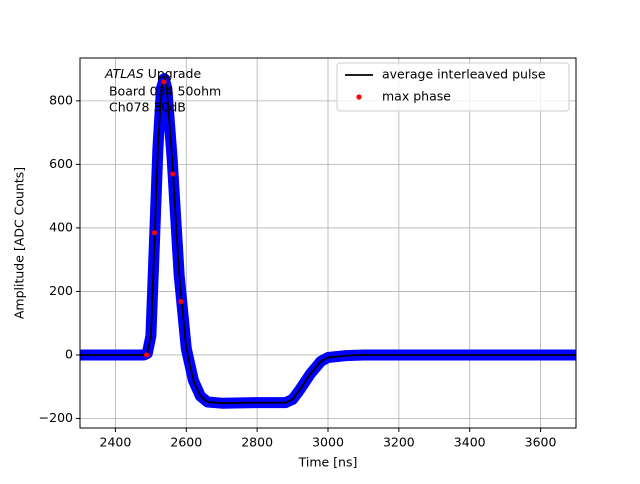  I want to click on legend-marker, so click(359, 97).